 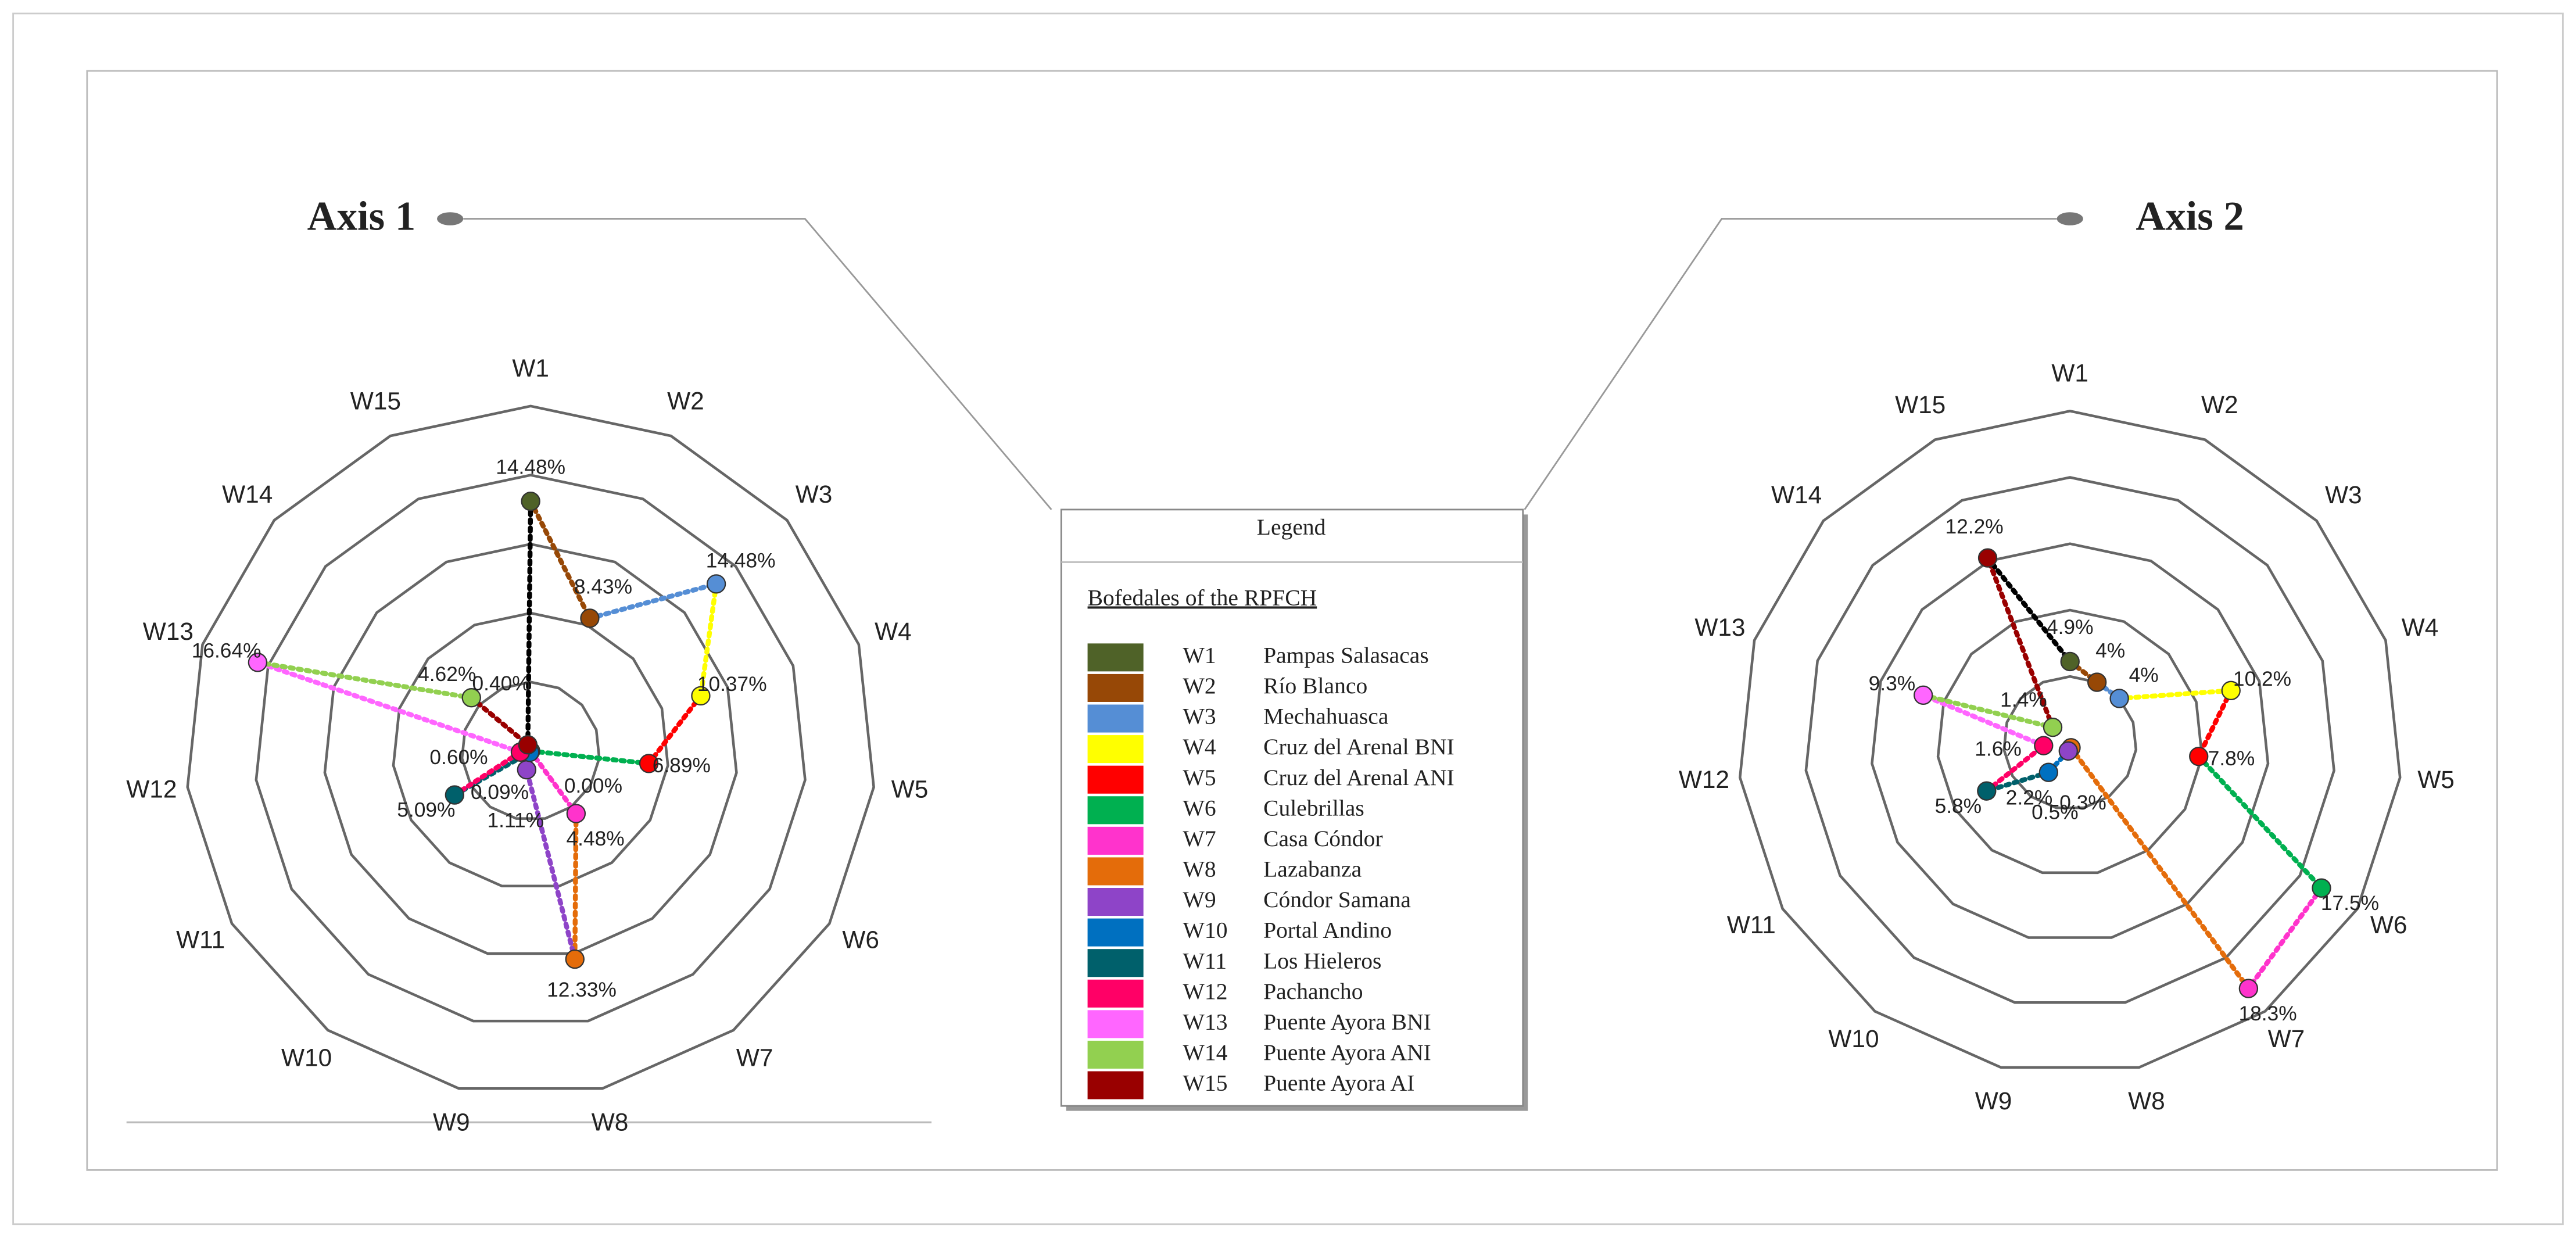 I want to click on legend-code: W12, so click(x=1205, y=991).